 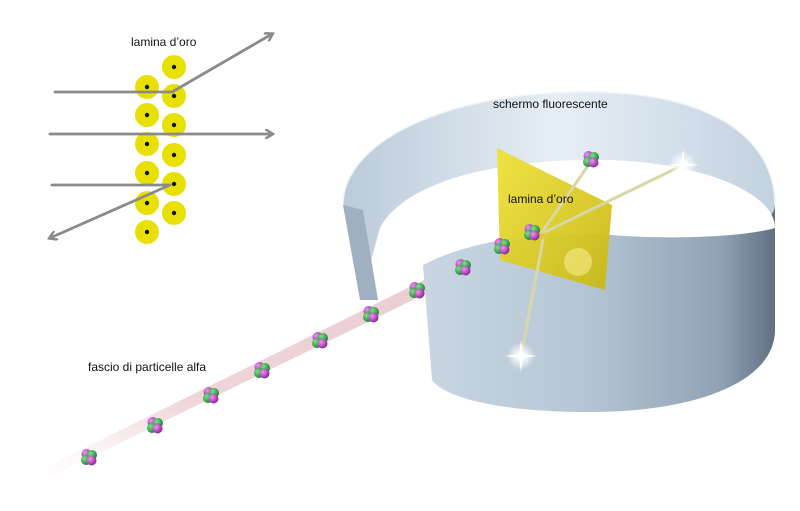 What do you see at coordinates (554, 219) in the screenshot?
I see `gold-foil-sheet` at bounding box center [554, 219].